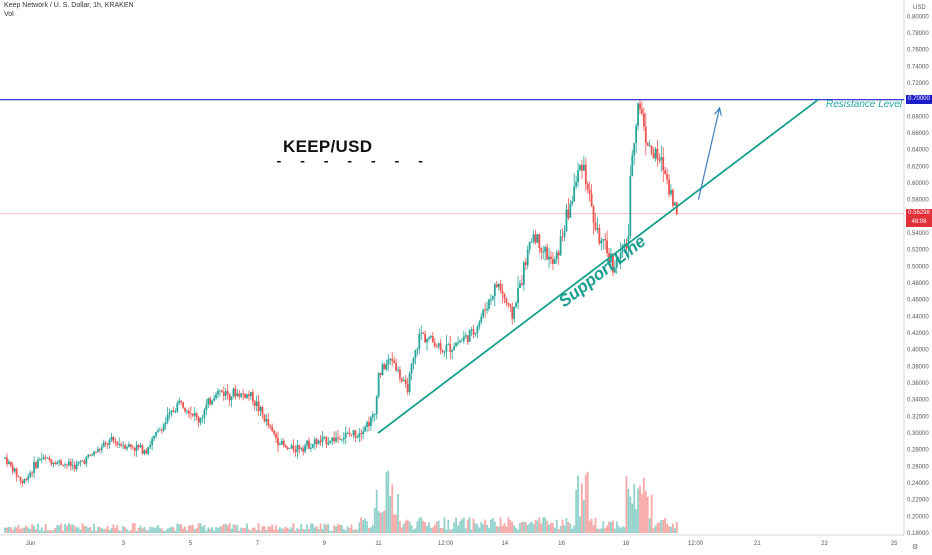 The height and width of the screenshot is (555, 932). What do you see at coordinates (918, 401) in the screenshot?
I see `y-tick-label: 0.34000` at bounding box center [918, 401].